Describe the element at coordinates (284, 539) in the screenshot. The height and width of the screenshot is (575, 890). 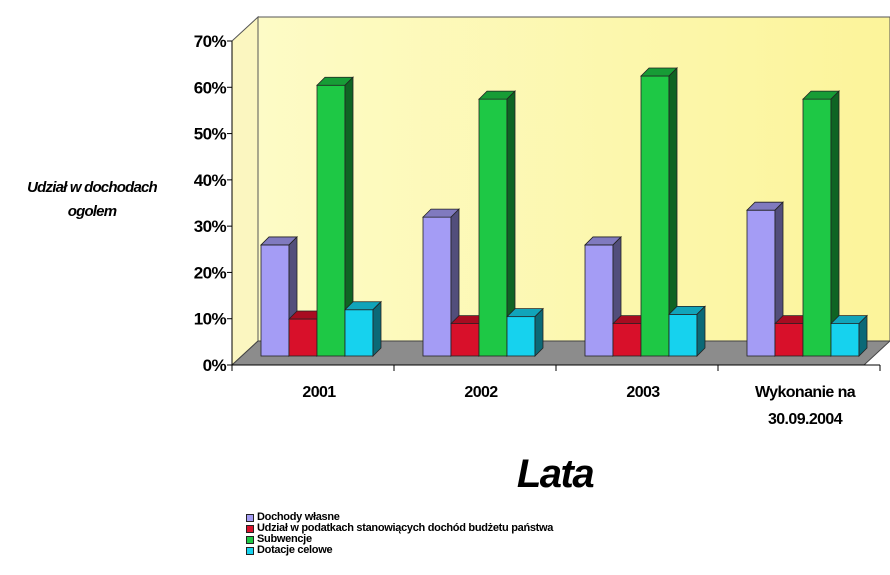
I see `legend-label: Subwencje` at that location.